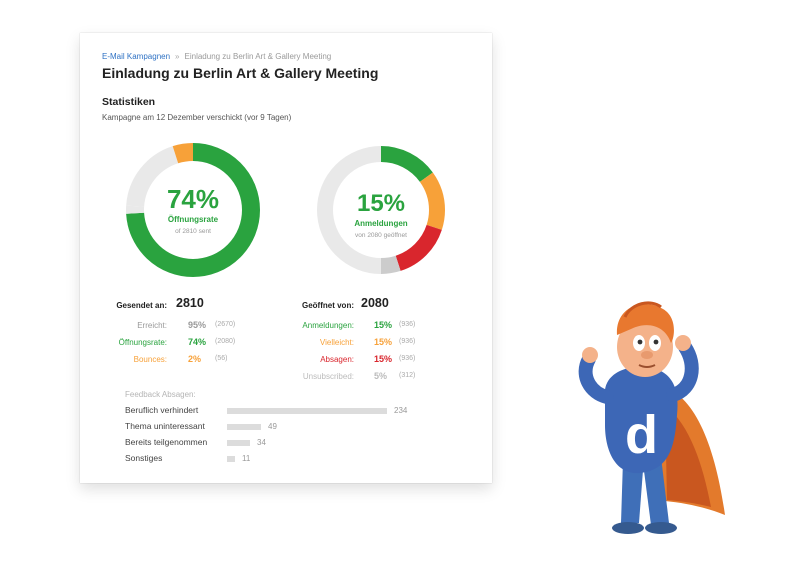 This screenshot has height=566, width=800. I want to click on sent-stat-value: 74%, so click(197, 342).